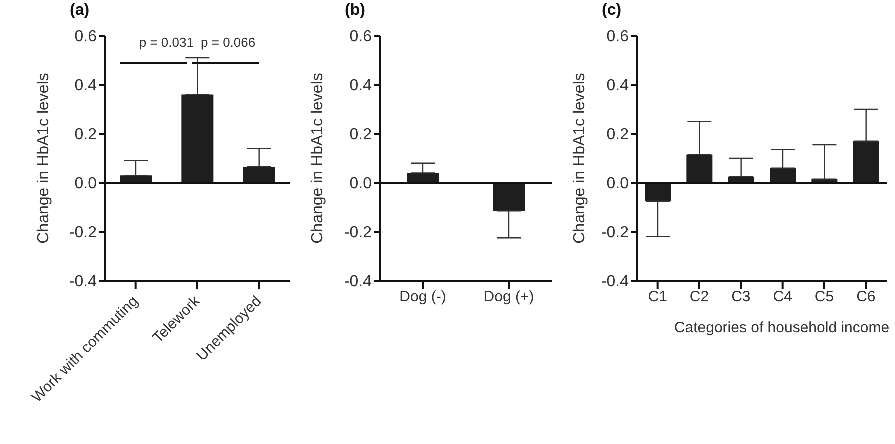  What do you see at coordinates (824, 297) in the screenshot?
I see `x-tick-label: C5` at bounding box center [824, 297].